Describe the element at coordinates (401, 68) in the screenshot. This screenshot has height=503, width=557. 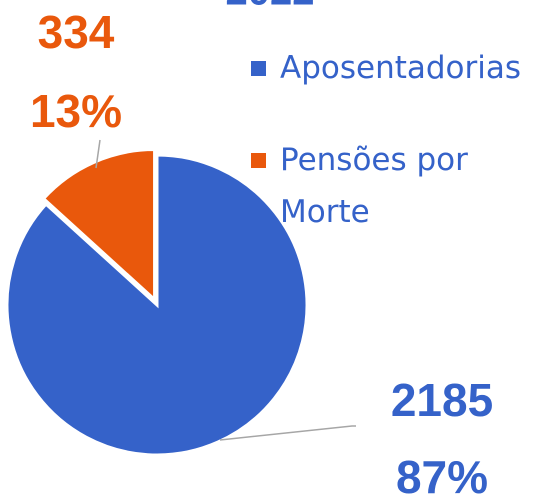
I see `legend-label: Aposentadorias` at that location.